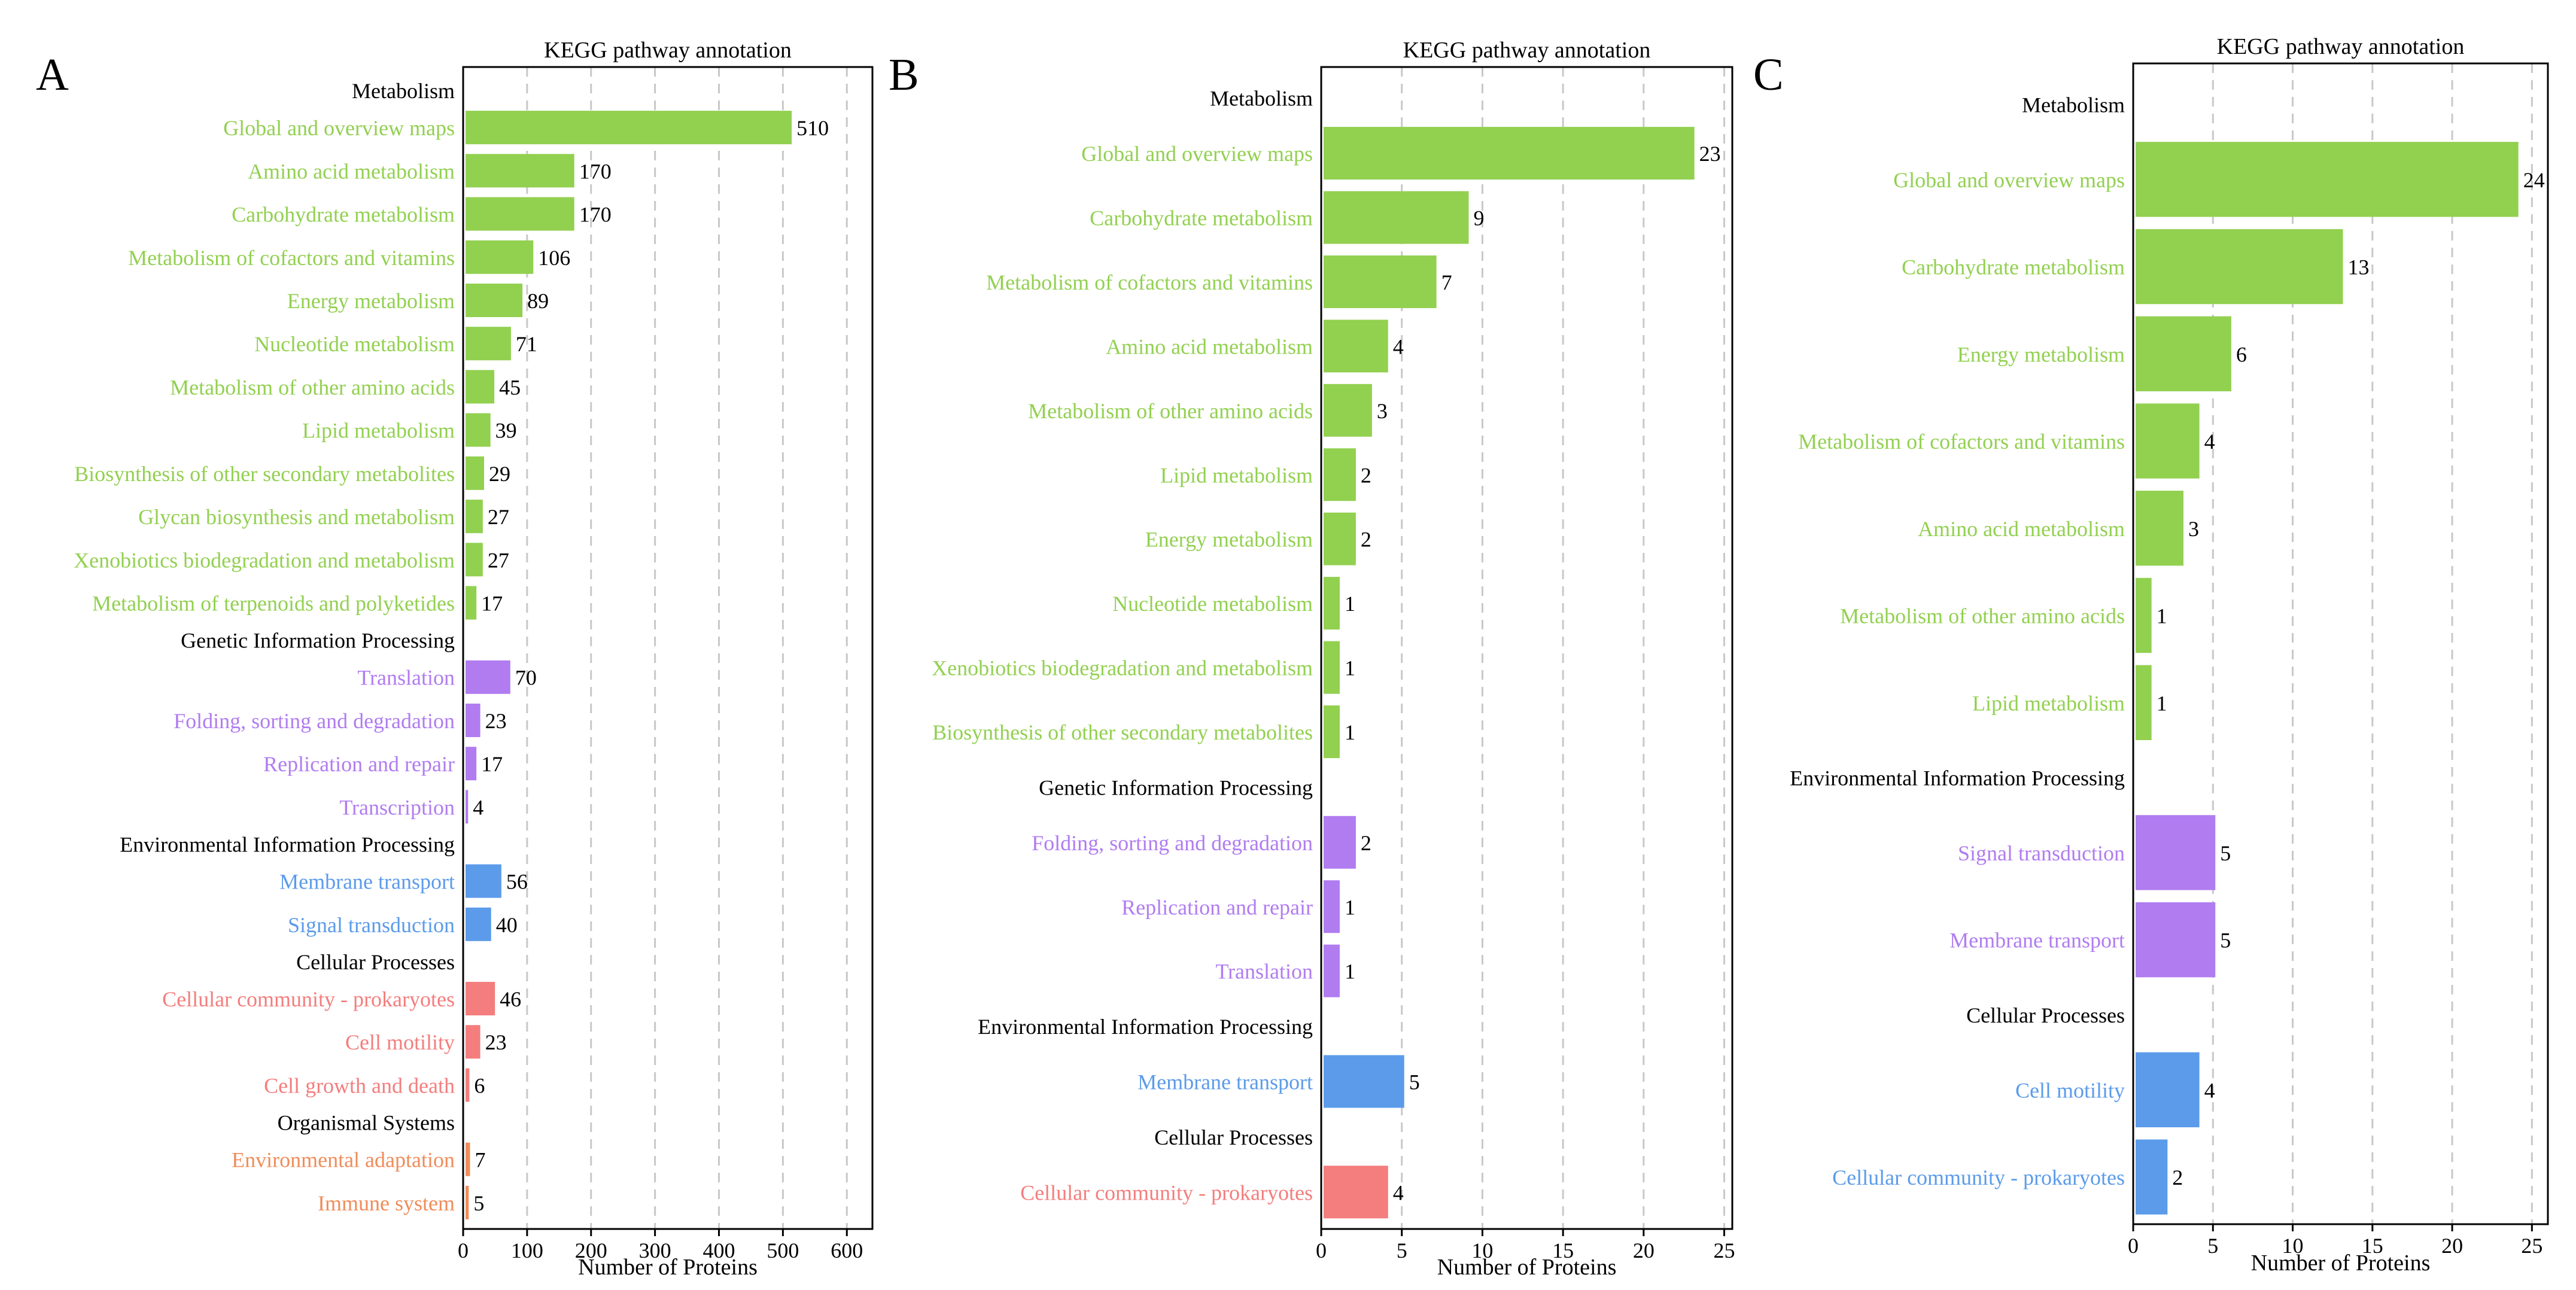 This screenshot has height=1290, width=2576. Describe the element at coordinates (507, 925) in the screenshot. I see `panel-a-value-signal-transduction: 40` at that location.